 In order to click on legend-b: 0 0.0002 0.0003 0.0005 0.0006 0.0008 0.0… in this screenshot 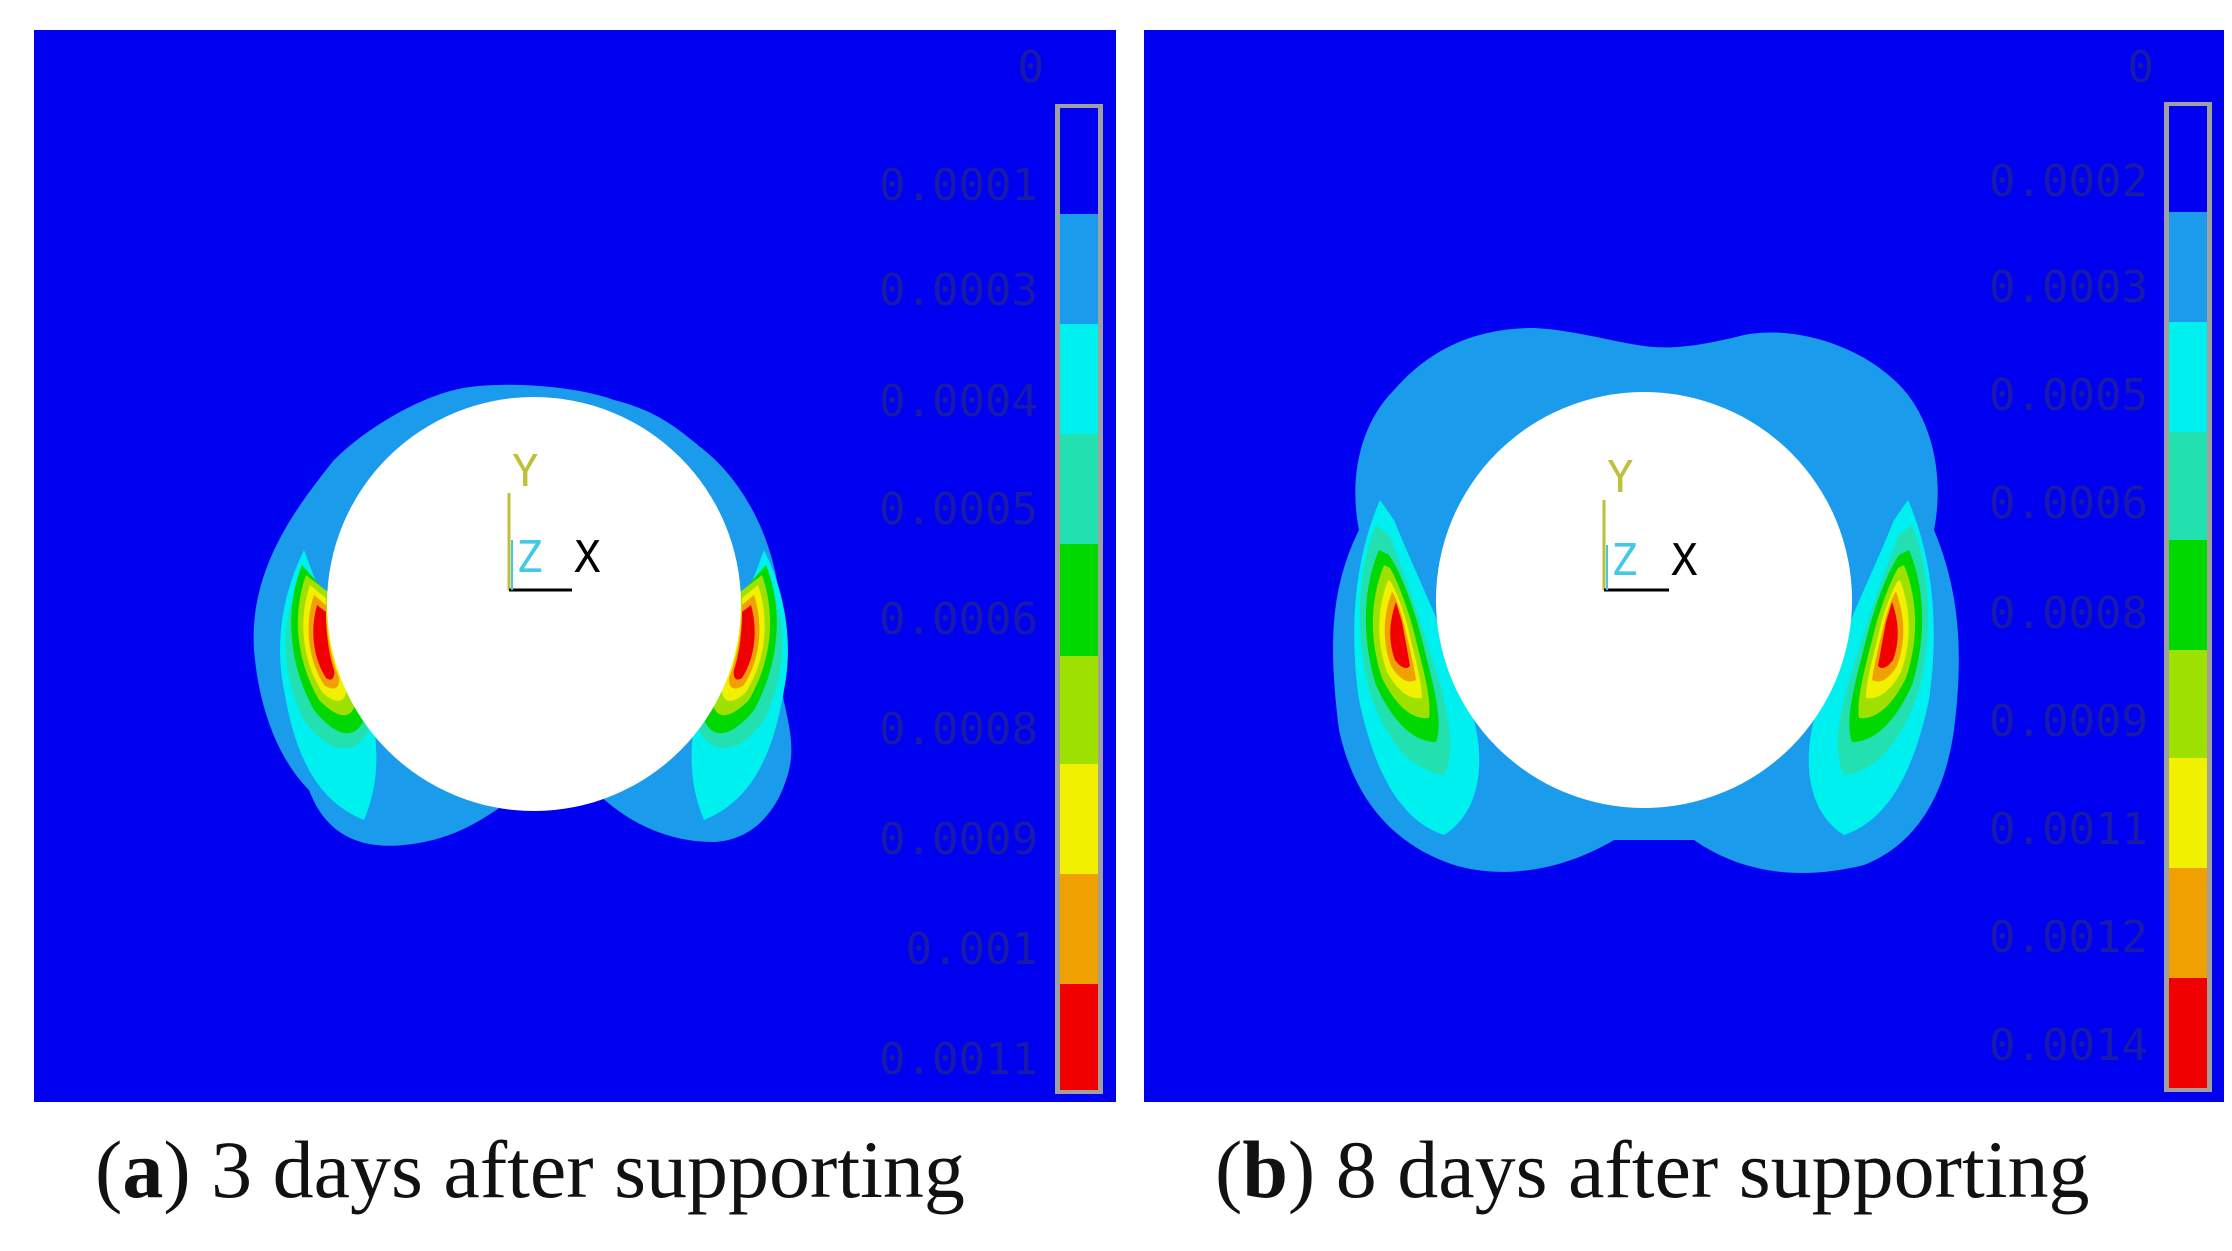, I will do `click(2100, 567)`.